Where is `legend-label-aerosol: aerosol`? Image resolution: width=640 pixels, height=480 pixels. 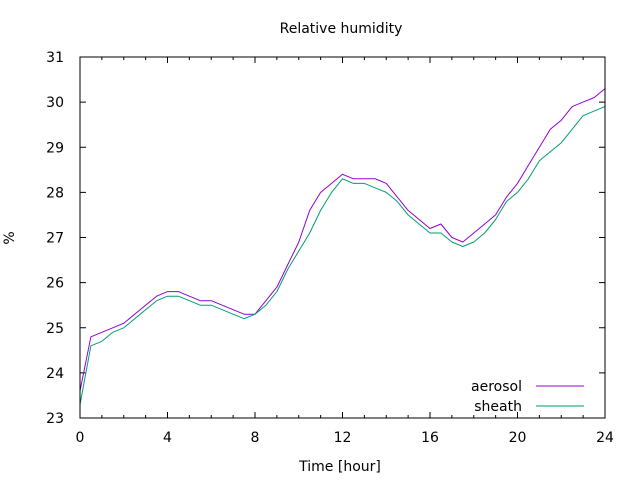
legend-label-aerosol: aerosol is located at coordinates (496, 387).